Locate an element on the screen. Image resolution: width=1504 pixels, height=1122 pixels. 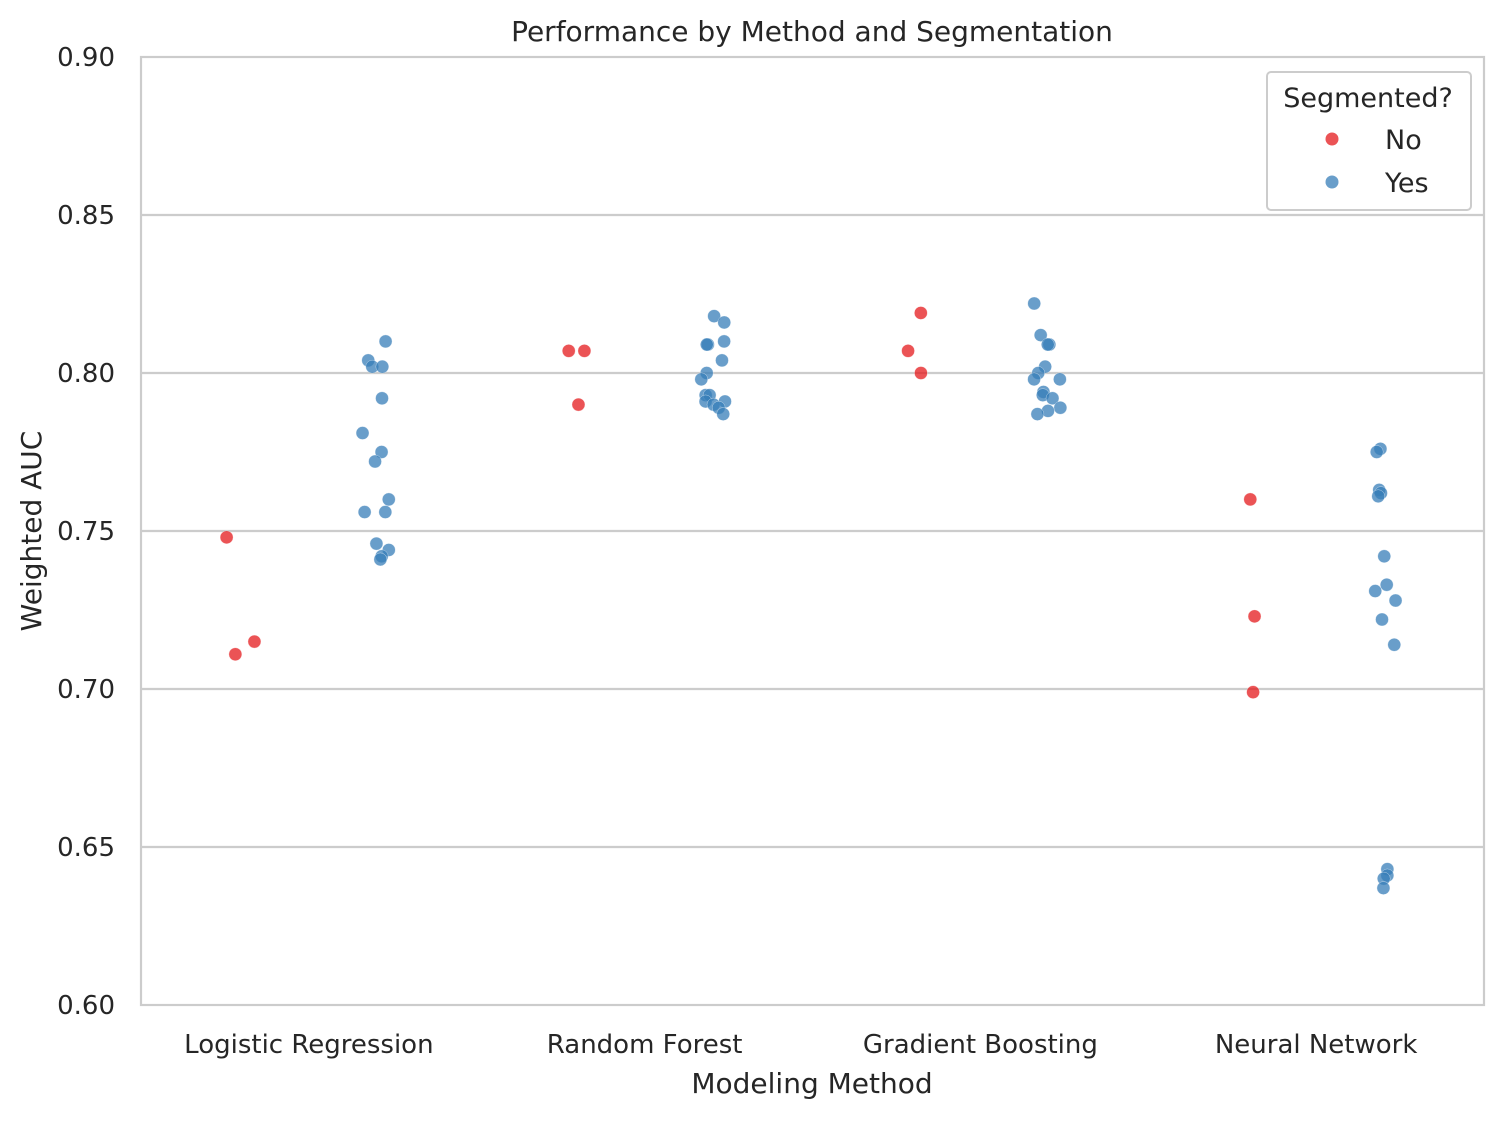
x-tick-label: Neural Network is located at coordinates (1316, 1045).